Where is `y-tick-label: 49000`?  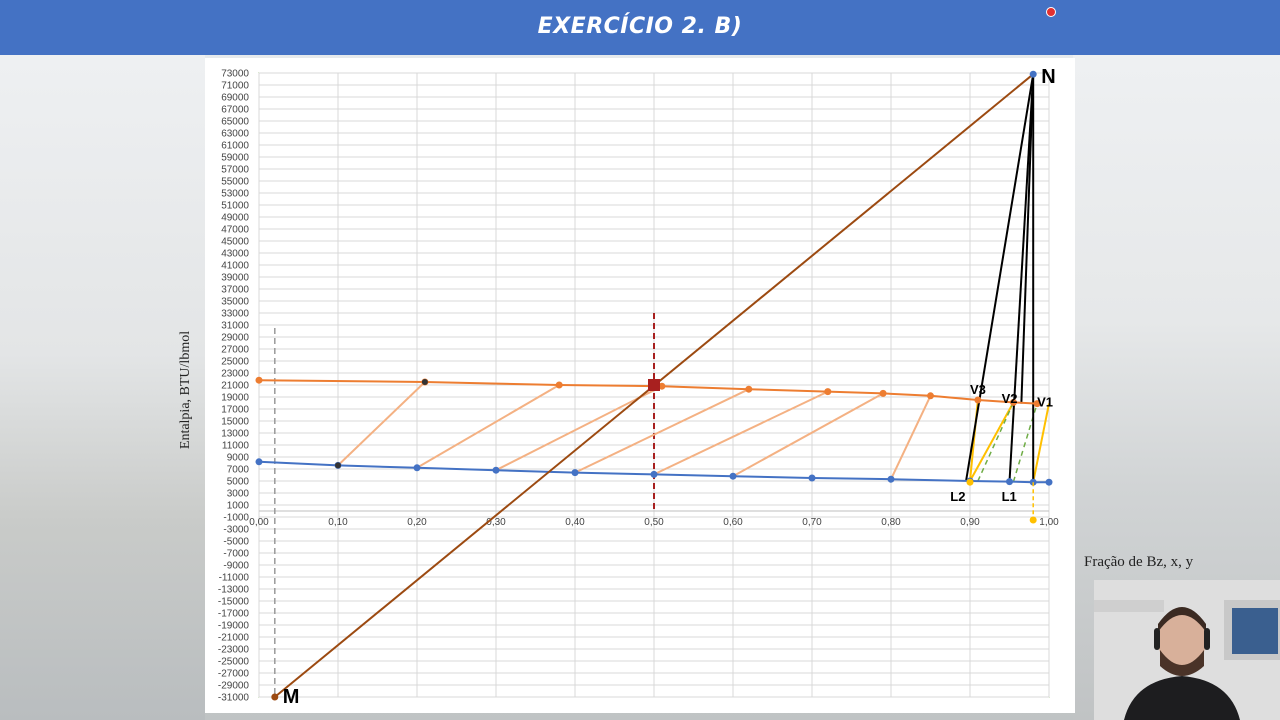
y-tick-label: 49000 is located at coordinates (235, 218).